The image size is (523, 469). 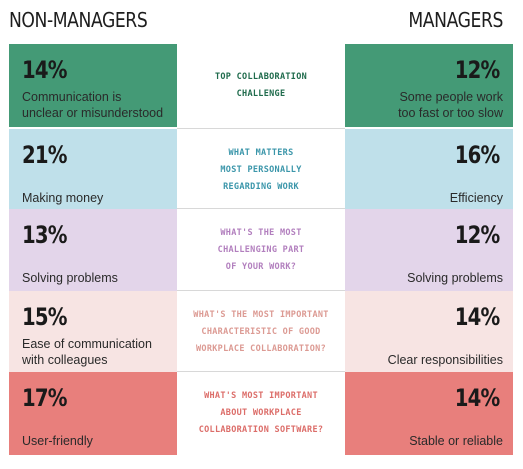 I want to click on non-manager-cell: 13% Solving problems, so click(x=93, y=250).